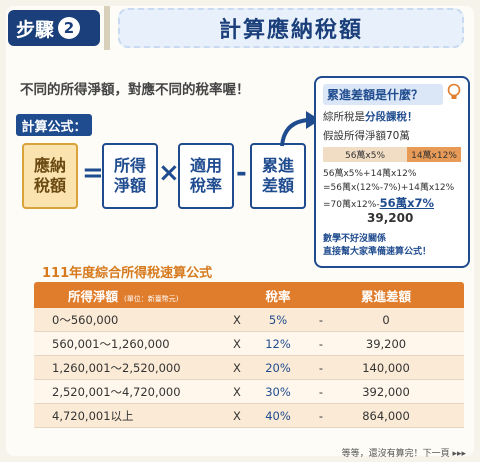  I want to click on header-income: 所得淨額 (單位：新臺幣元), so click(129, 295).